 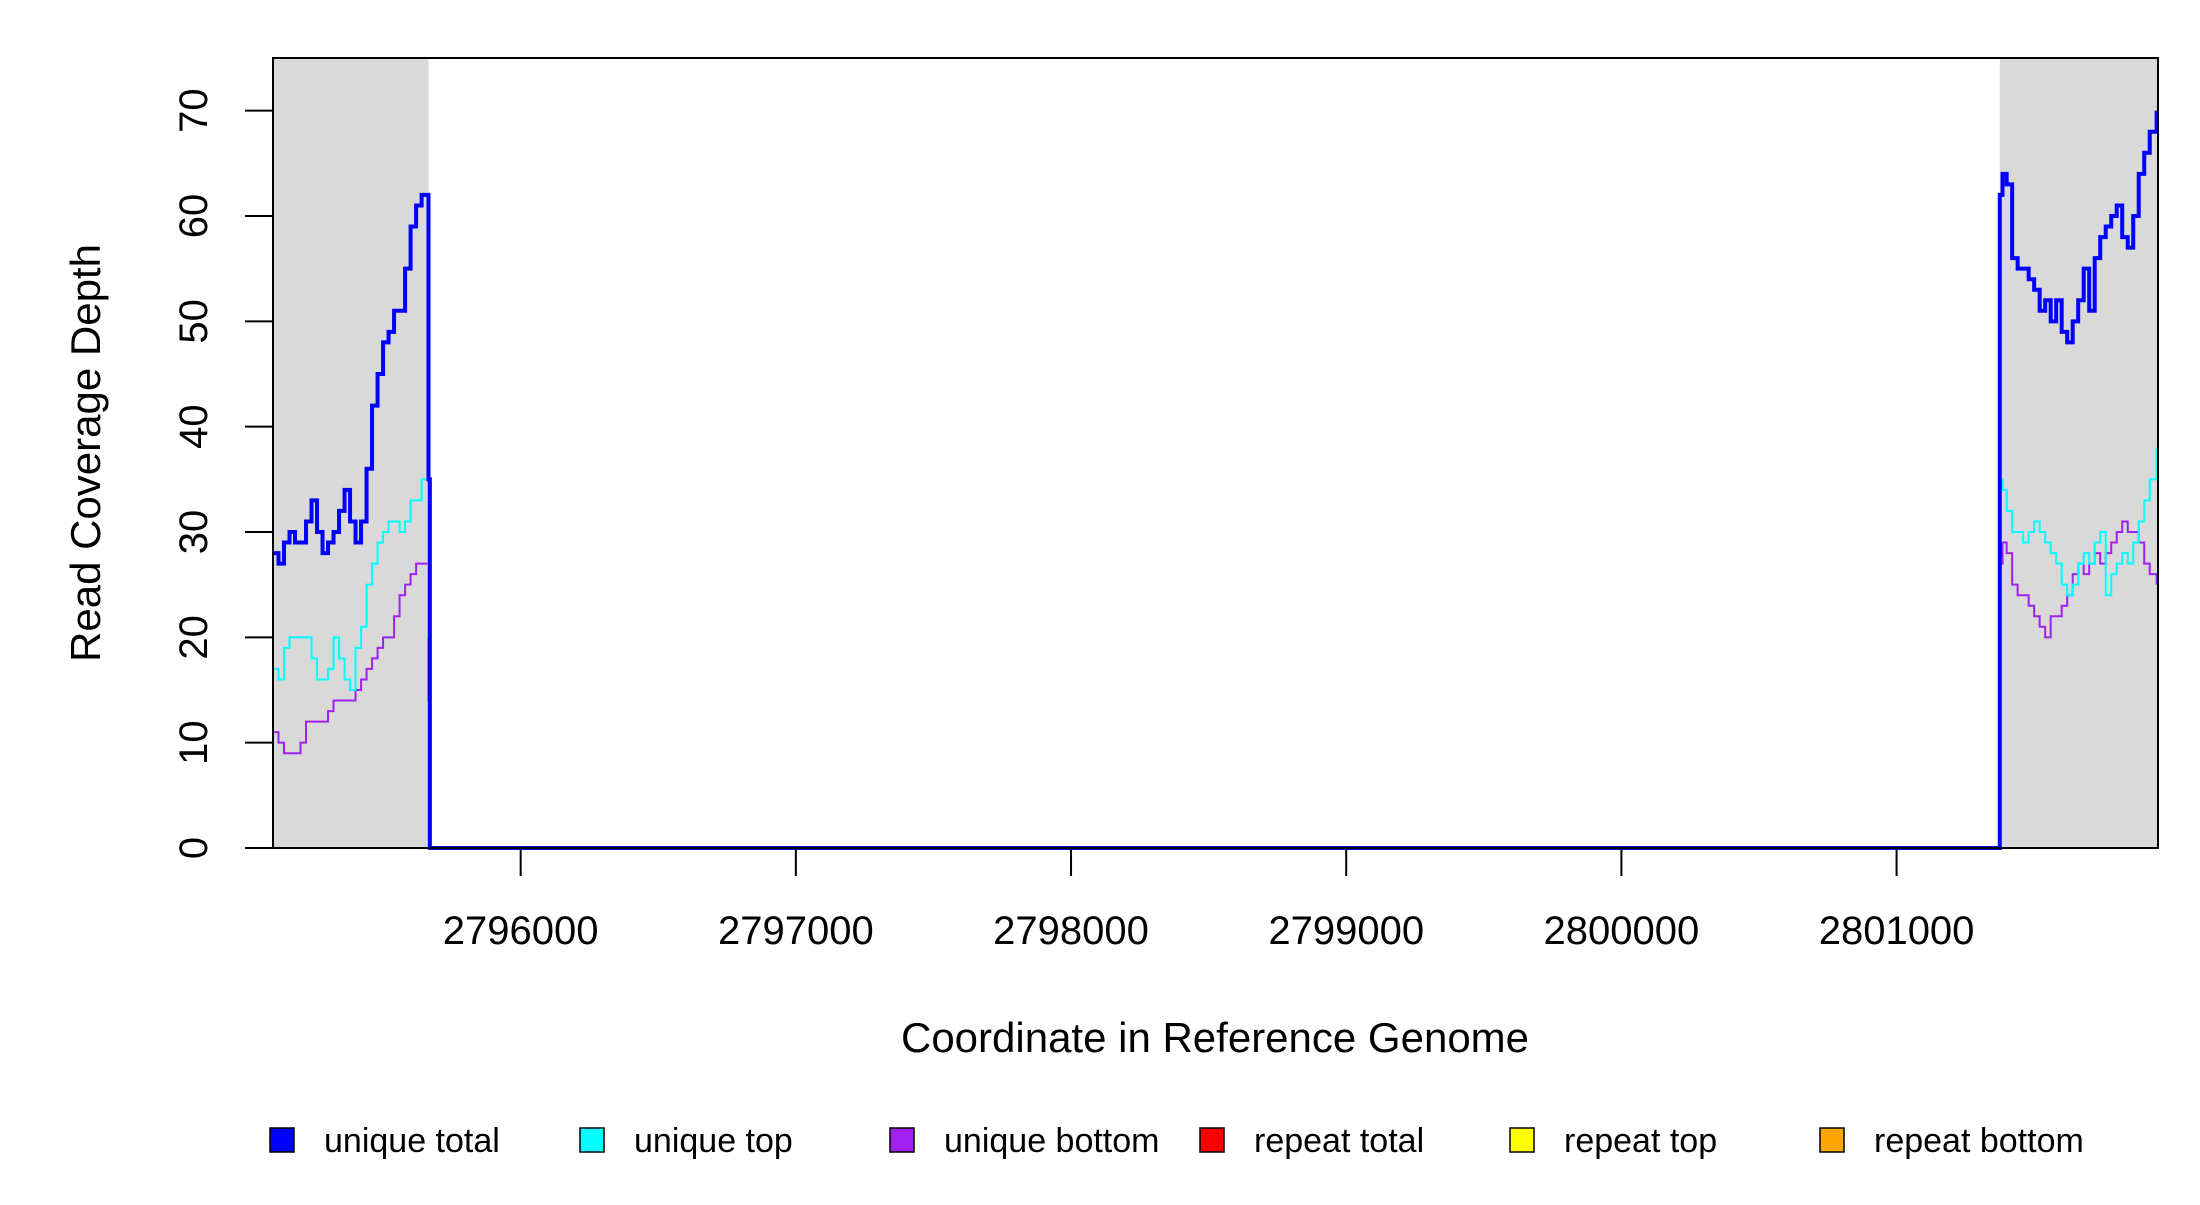 I want to click on legend-label-unique-bottom: unique bottom, so click(x=1052, y=1141).